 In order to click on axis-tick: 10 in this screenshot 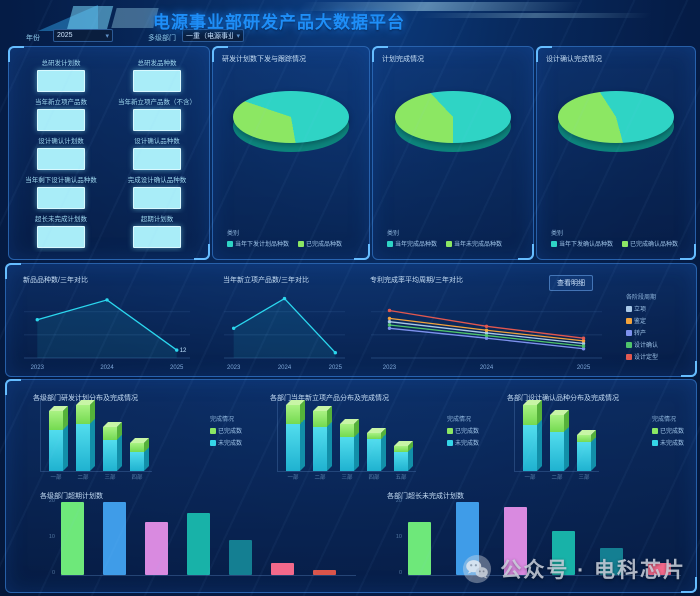, I will do `click(398, 537)`.